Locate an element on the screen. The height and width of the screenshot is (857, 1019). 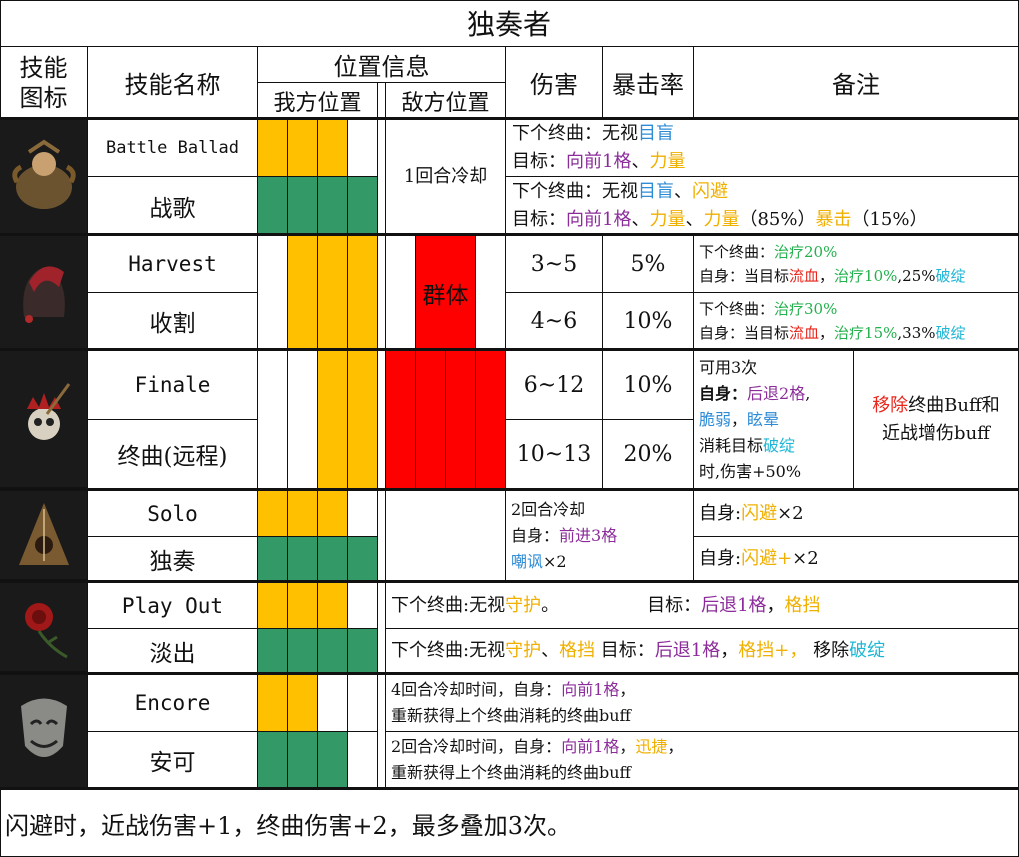
solo-shared-note: 2回合冷却 自身：前进3格 嘲讽×2 is located at coordinates (600, 536).